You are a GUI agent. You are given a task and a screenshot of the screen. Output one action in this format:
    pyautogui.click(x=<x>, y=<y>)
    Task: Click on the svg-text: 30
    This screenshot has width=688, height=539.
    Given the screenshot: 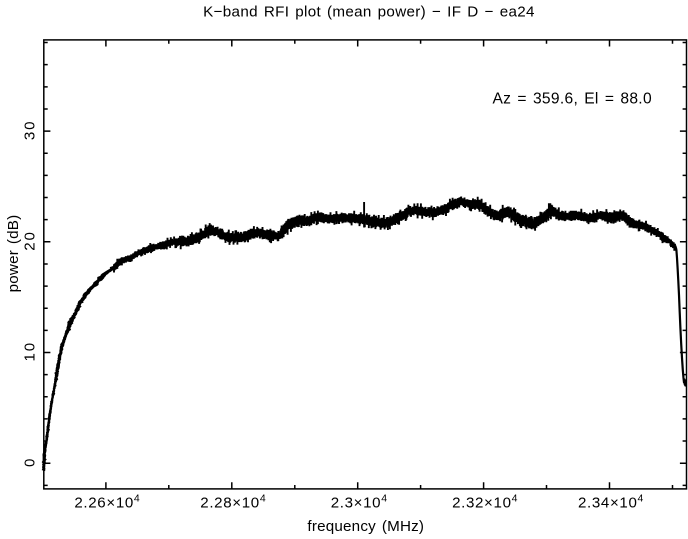 What is the action you would take?
    pyautogui.click(x=29, y=130)
    